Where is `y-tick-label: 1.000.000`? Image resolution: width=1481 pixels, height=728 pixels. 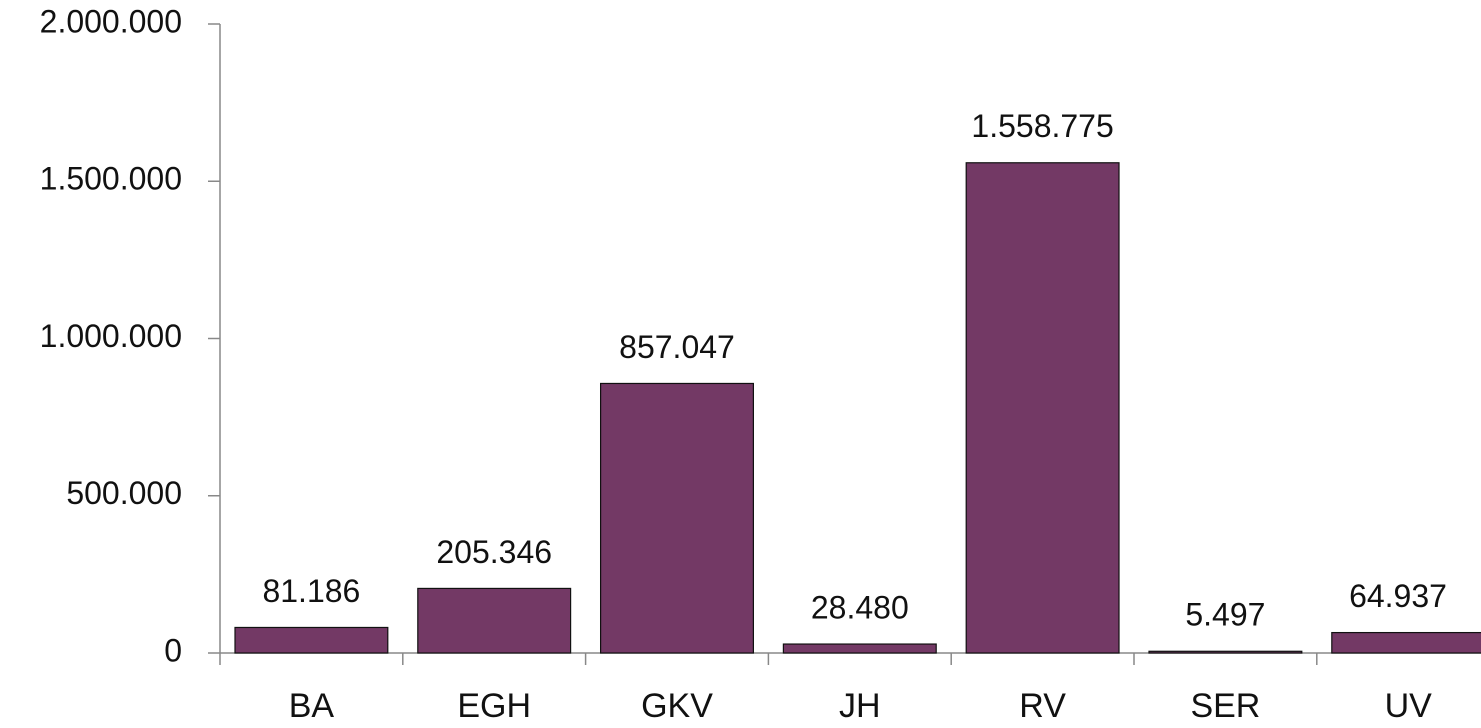 y-tick-label: 1.000.000 is located at coordinates (111, 336).